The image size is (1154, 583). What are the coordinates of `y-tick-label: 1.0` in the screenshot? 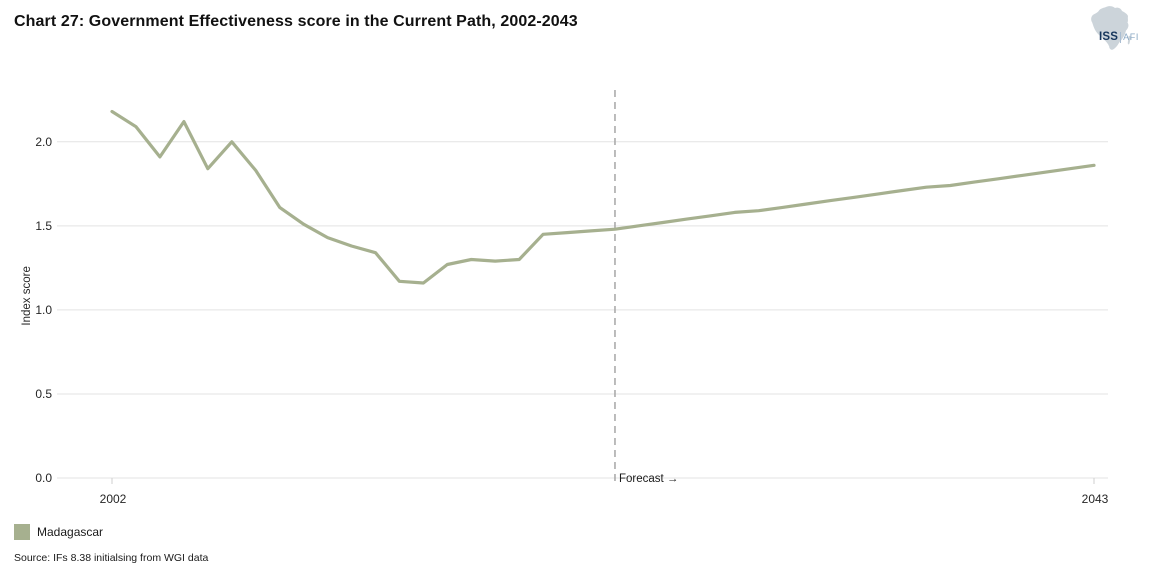 It's located at (43, 310).